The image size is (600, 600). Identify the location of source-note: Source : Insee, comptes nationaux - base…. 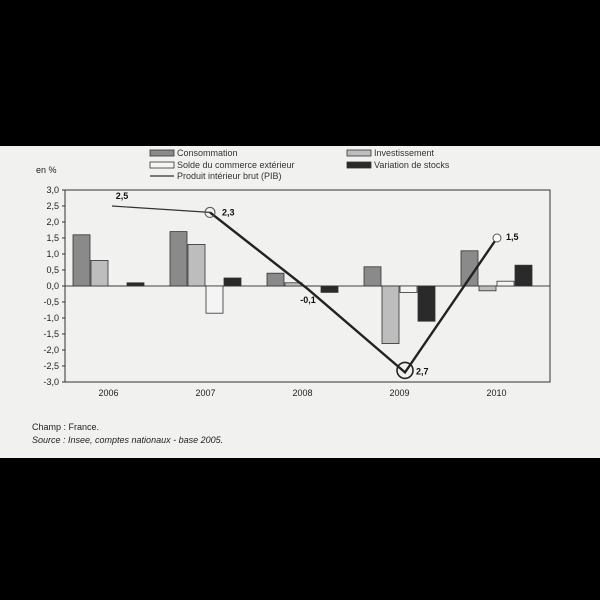
(128, 440).